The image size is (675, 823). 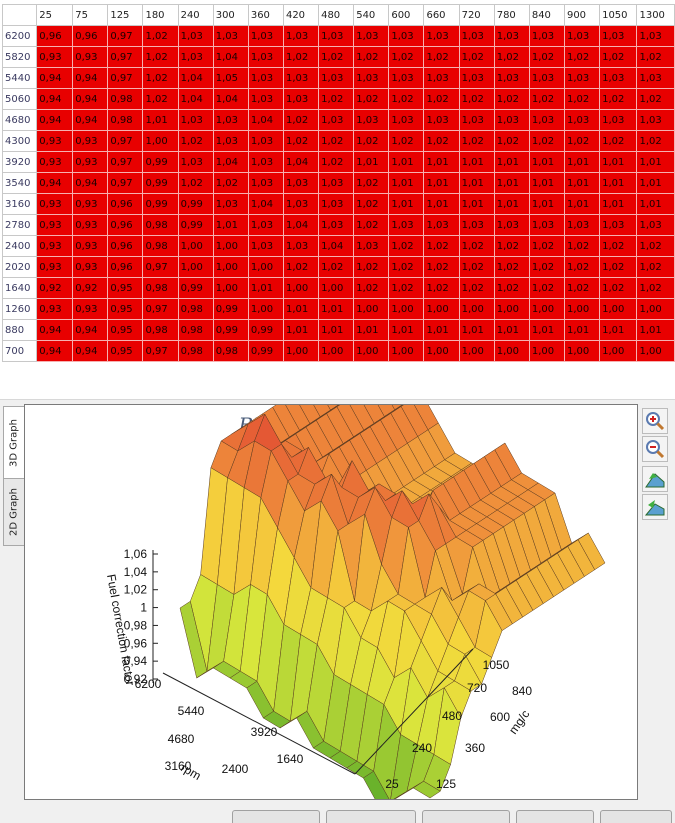 I want to click on column-header: 75, so click(x=90, y=15).